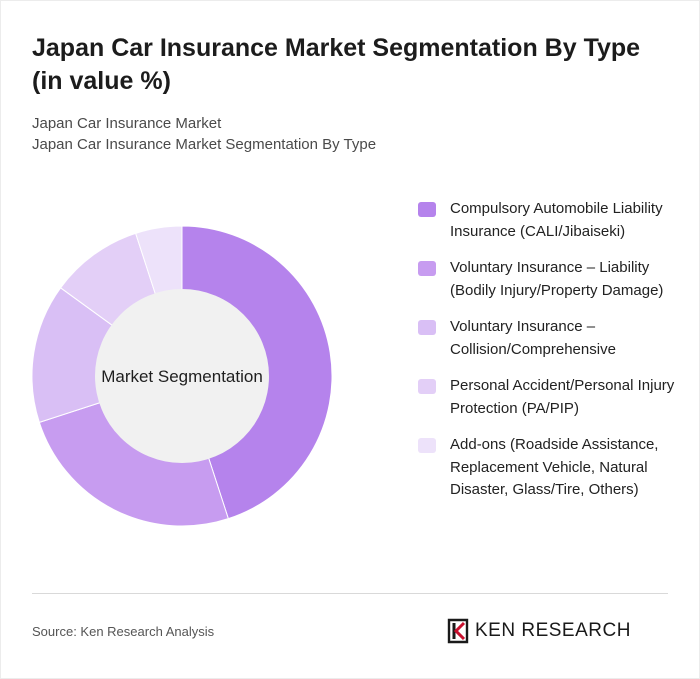 The height and width of the screenshot is (679, 700). I want to click on donut-center-label: Market Segmentation, so click(182, 376).